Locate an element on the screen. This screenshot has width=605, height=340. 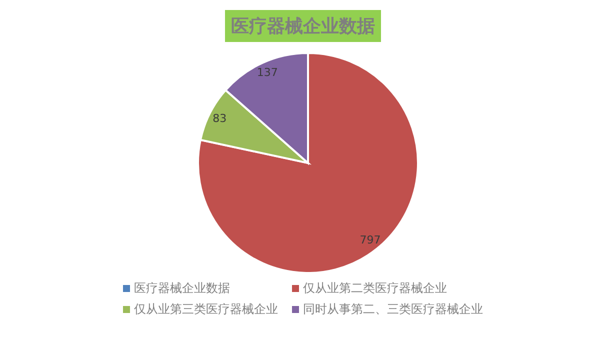
legend-label: 同时从事第二、三类医疗器械企业 is located at coordinates (393, 309).